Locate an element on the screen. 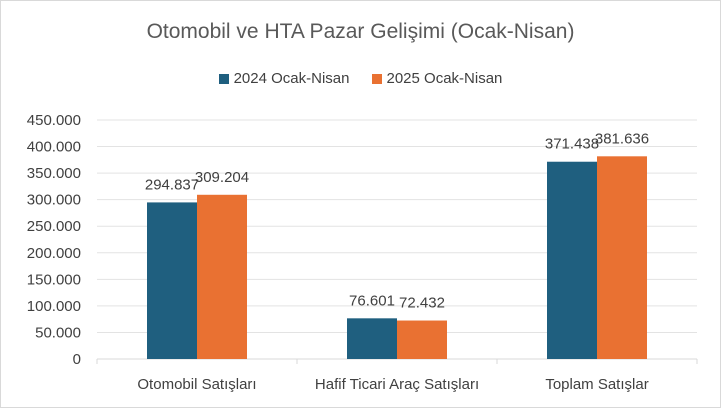 The width and height of the screenshot is (721, 408). data-label: 371.438 is located at coordinates (572, 144).